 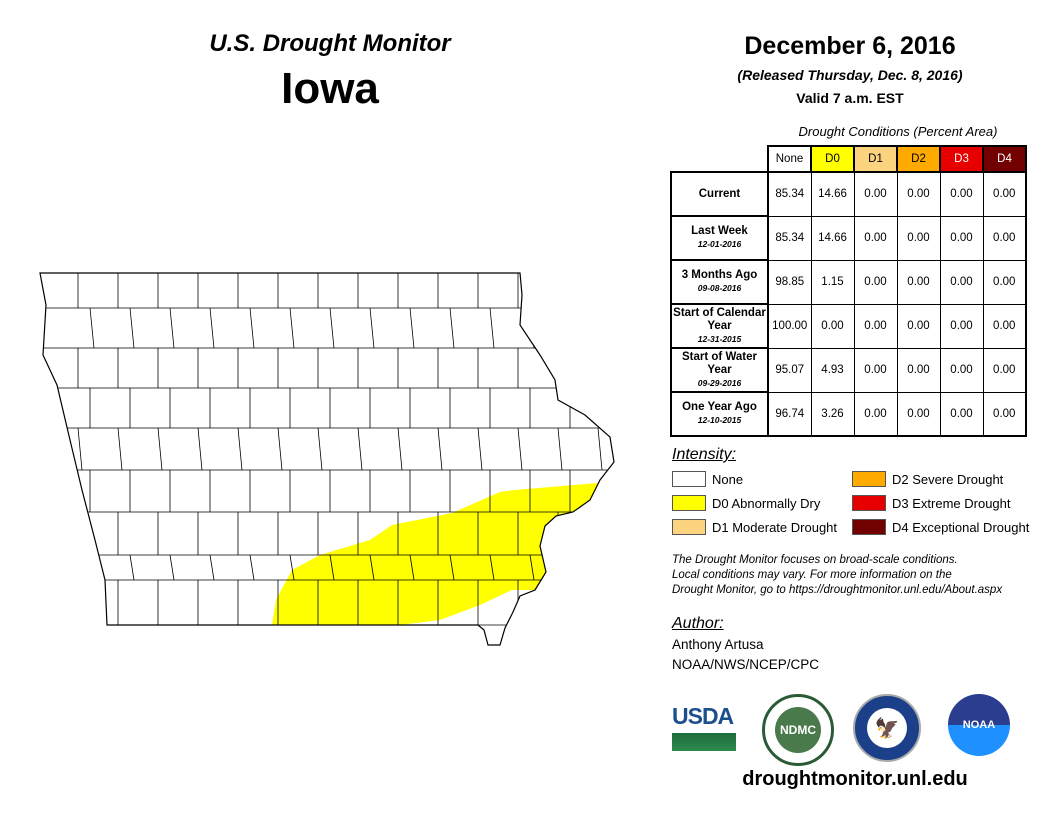 I want to click on website-url: droughtmonitor.unl.edu, so click(x=855, y=779).